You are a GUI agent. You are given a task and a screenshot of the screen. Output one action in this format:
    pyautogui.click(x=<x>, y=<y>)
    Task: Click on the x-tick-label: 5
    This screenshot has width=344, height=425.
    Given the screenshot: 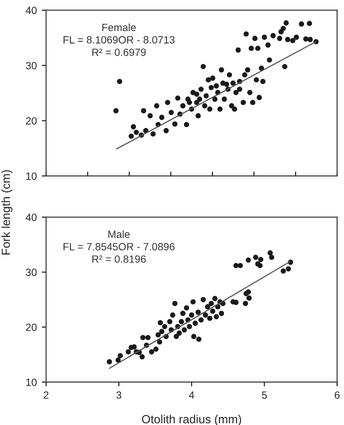 What is the action you would take?
    pyautogui.click(x=264, y=395)
    